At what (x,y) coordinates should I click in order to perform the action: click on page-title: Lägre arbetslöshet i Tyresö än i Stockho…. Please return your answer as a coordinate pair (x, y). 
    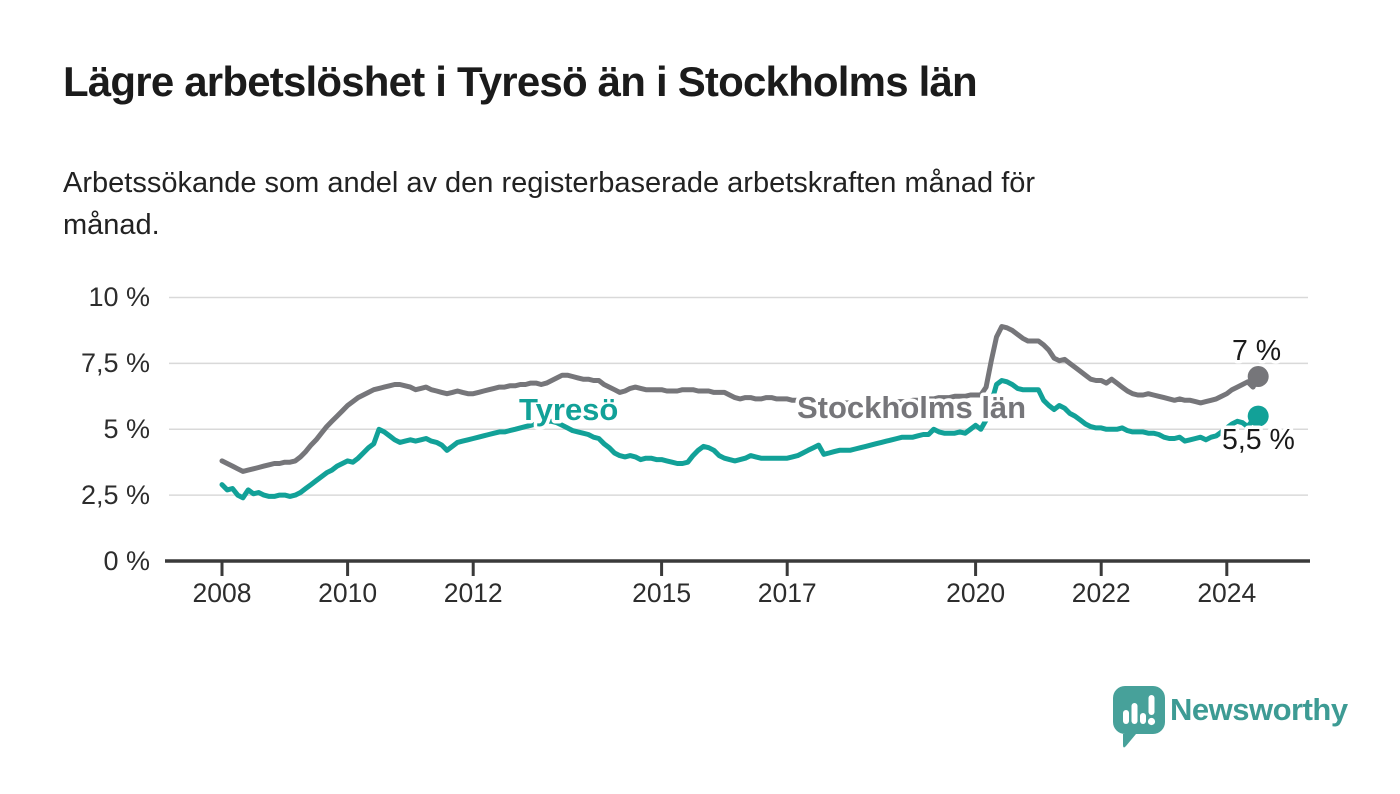
    Looking at the image, I should click on (520, 81).